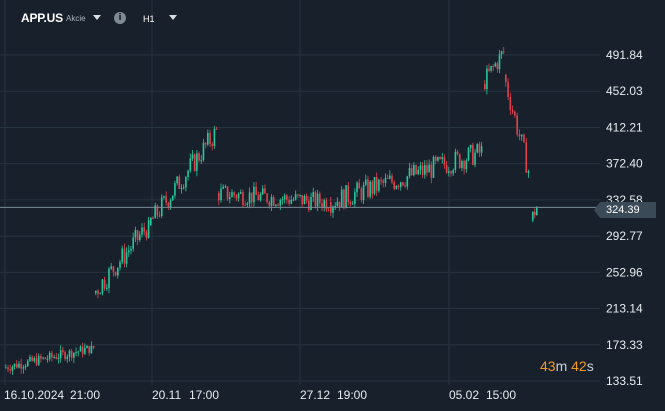 Image resolution: width=665 pixels, height=411 pixels. Describe the element at coordinates (579, 366) in the screenshot. I see `countdown-seconds: 42` at that location.